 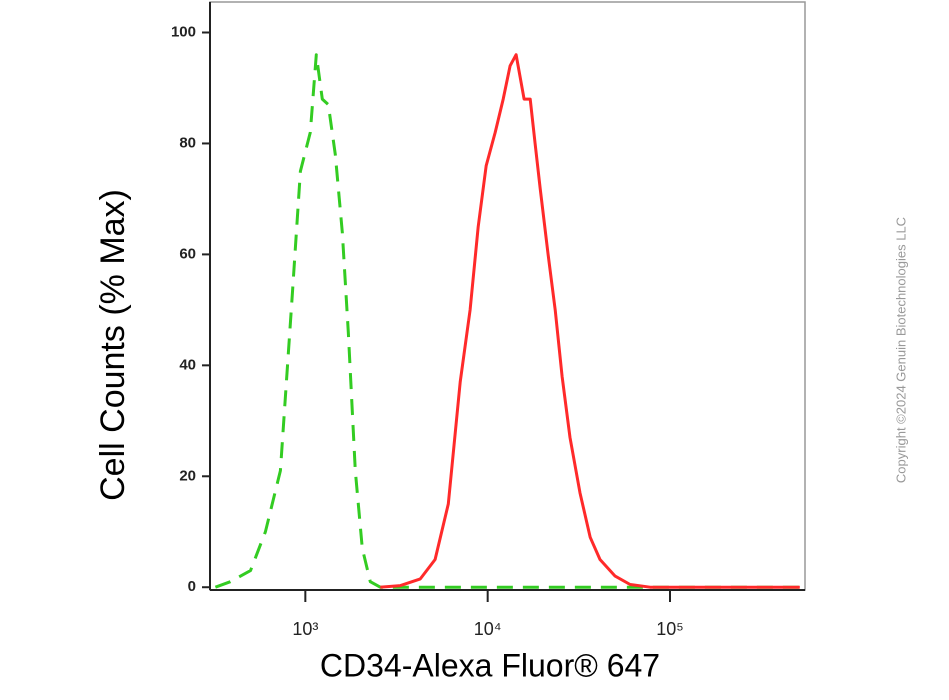 What do you see at coordinates (187, 475) in the screenshot?
I see `y-tick-label: 20` at bounding box center [187, 475].